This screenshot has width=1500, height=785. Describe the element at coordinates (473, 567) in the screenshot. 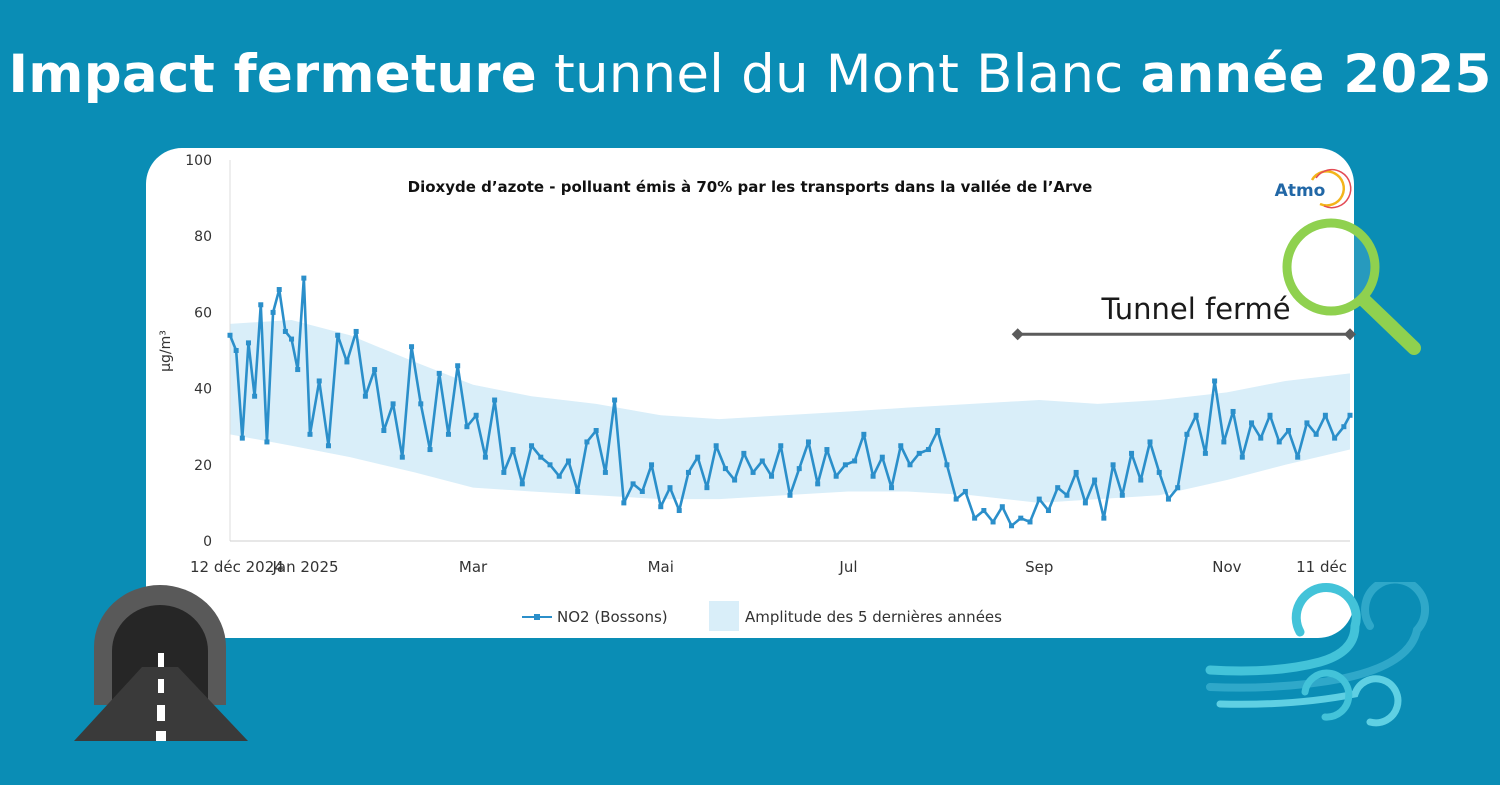

I see `x-tick-label: Mar` at that location.